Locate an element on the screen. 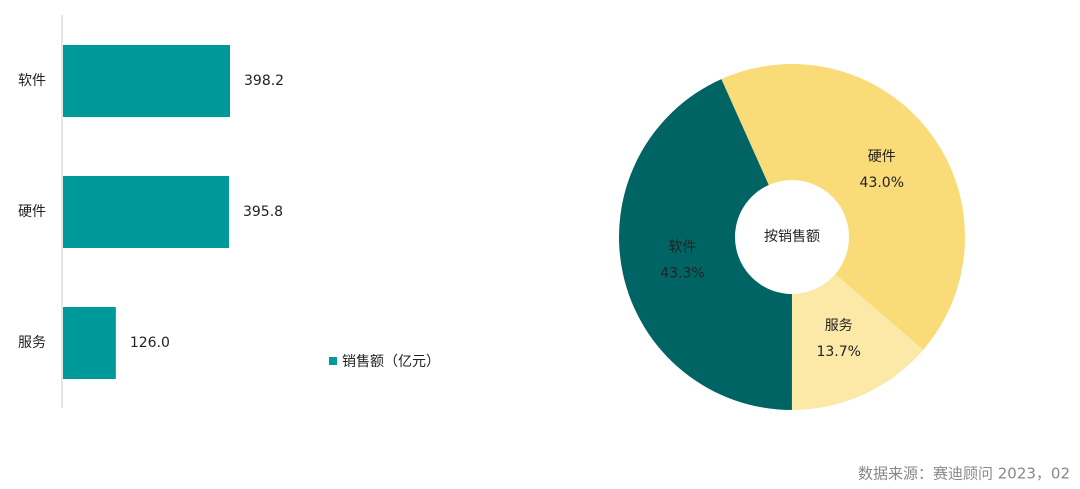  slice-value: 13.7% is located at coordinates (838, 352).